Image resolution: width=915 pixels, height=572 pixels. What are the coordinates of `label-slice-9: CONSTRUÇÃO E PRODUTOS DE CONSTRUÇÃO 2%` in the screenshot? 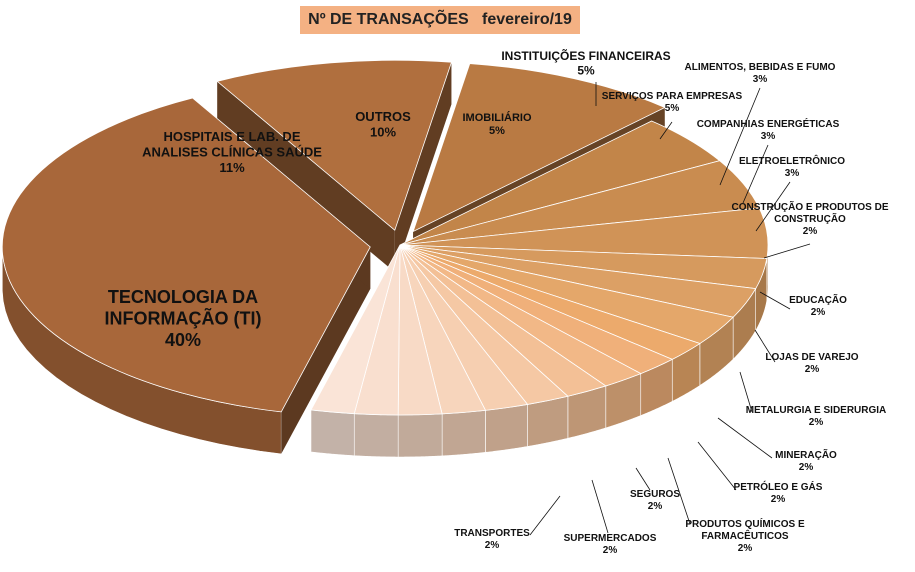 It's located at (809, 218).